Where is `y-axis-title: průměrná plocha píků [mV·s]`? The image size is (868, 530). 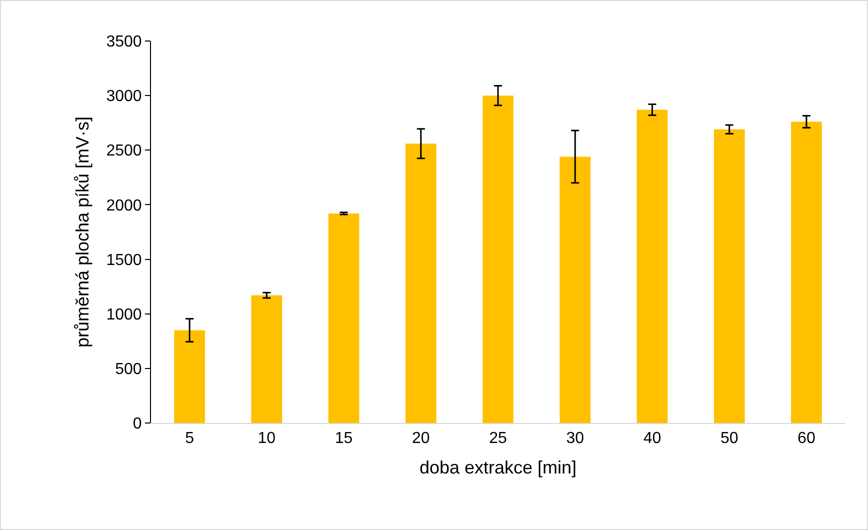 y-axis-title: průměrná plocha píků [mV·s] is located at coordinates (82, 232).